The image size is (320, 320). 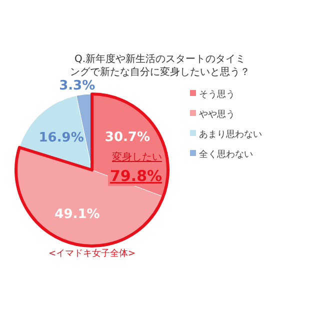 What do you see at coordinates (77, 214) in the screenshot?
I see `data-label: 49.1%` at bounding box center [77, 214].